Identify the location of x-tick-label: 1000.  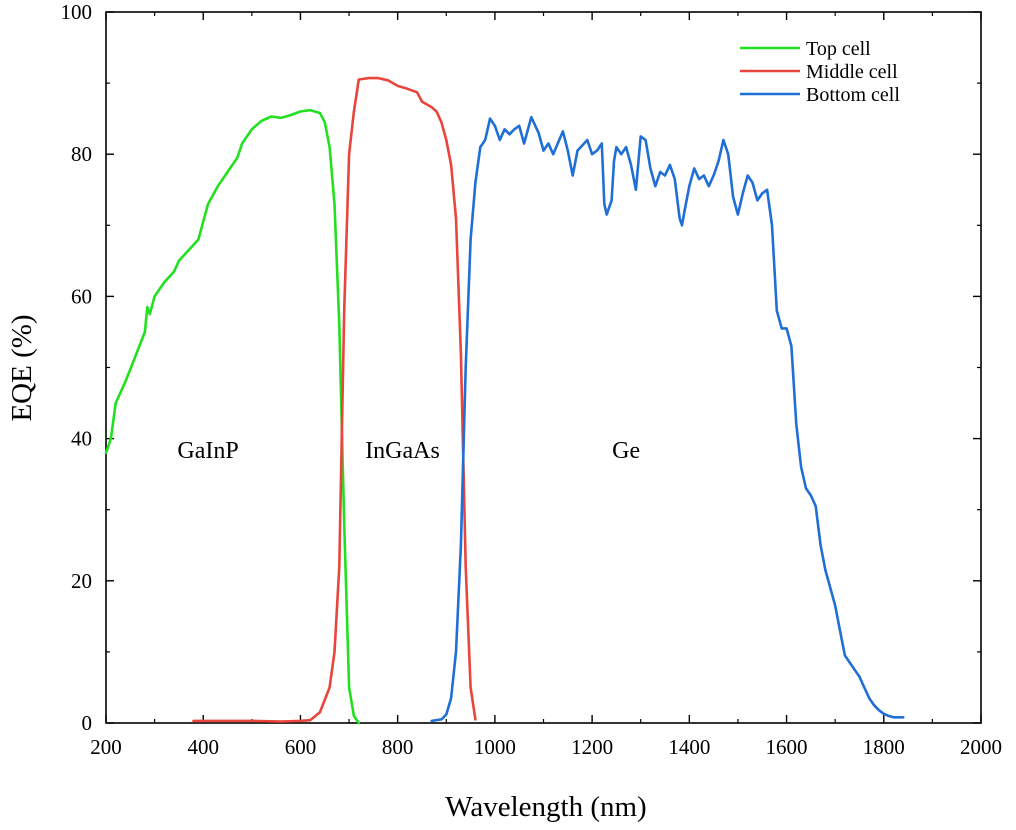
(495, 747).